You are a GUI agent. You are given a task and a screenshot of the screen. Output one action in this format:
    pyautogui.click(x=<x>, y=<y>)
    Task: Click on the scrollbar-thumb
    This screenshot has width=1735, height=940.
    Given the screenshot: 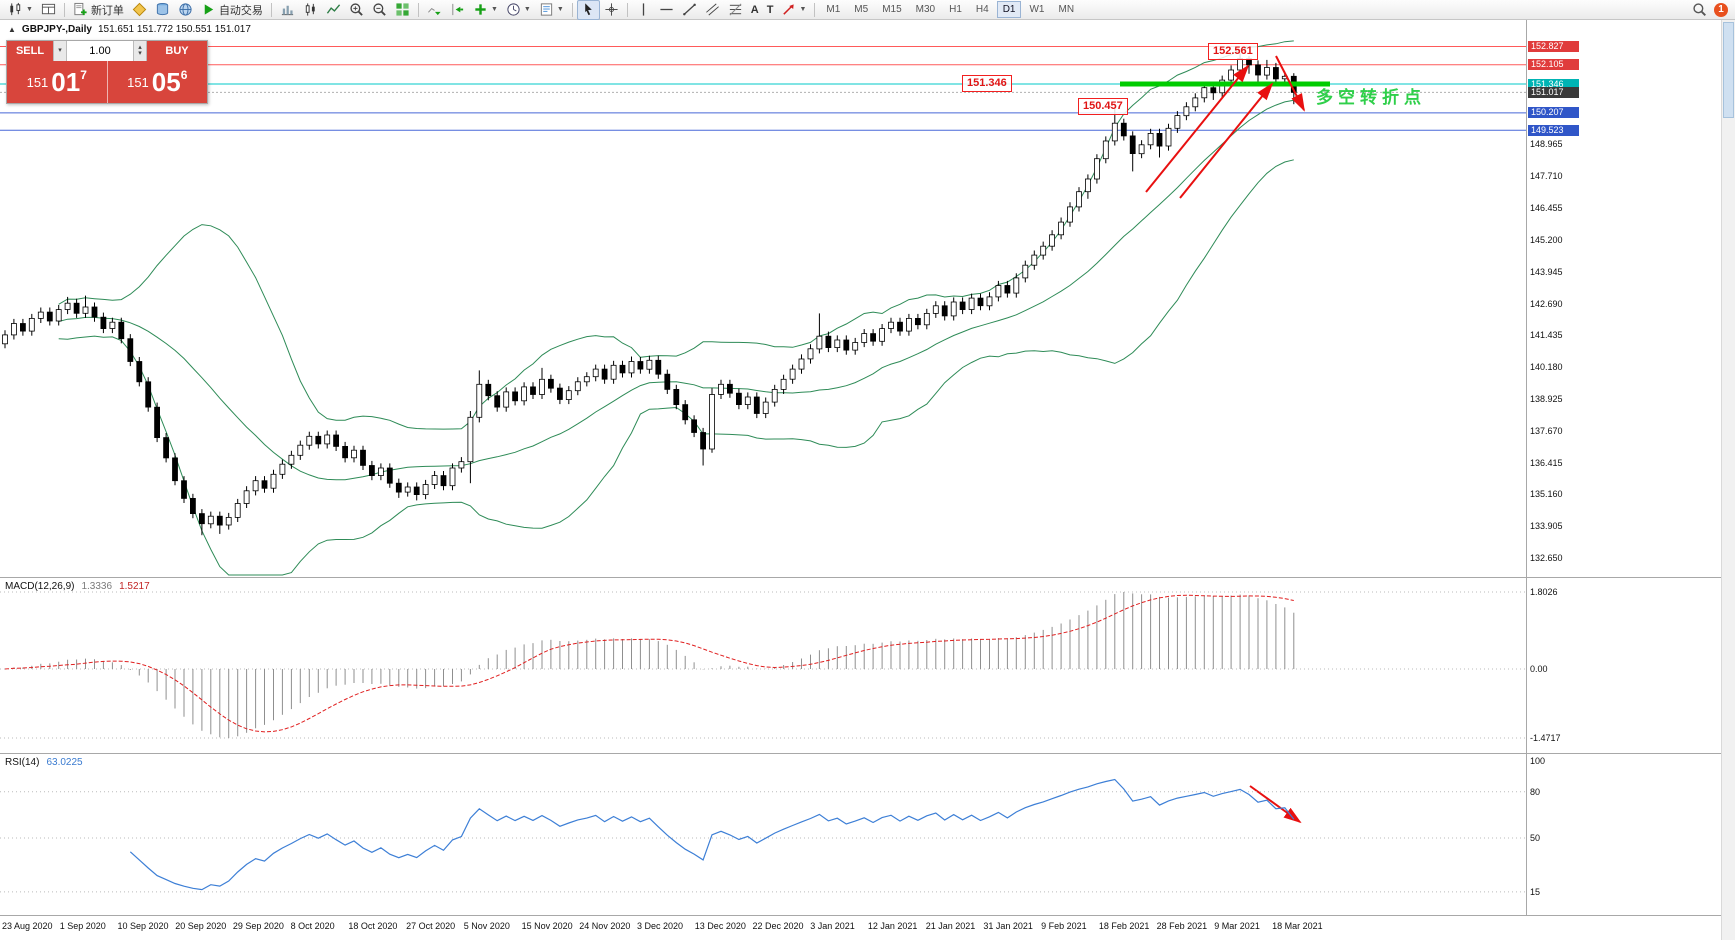 What is the action you would take?
    pyautogui.click(x=1728, y=70)
    